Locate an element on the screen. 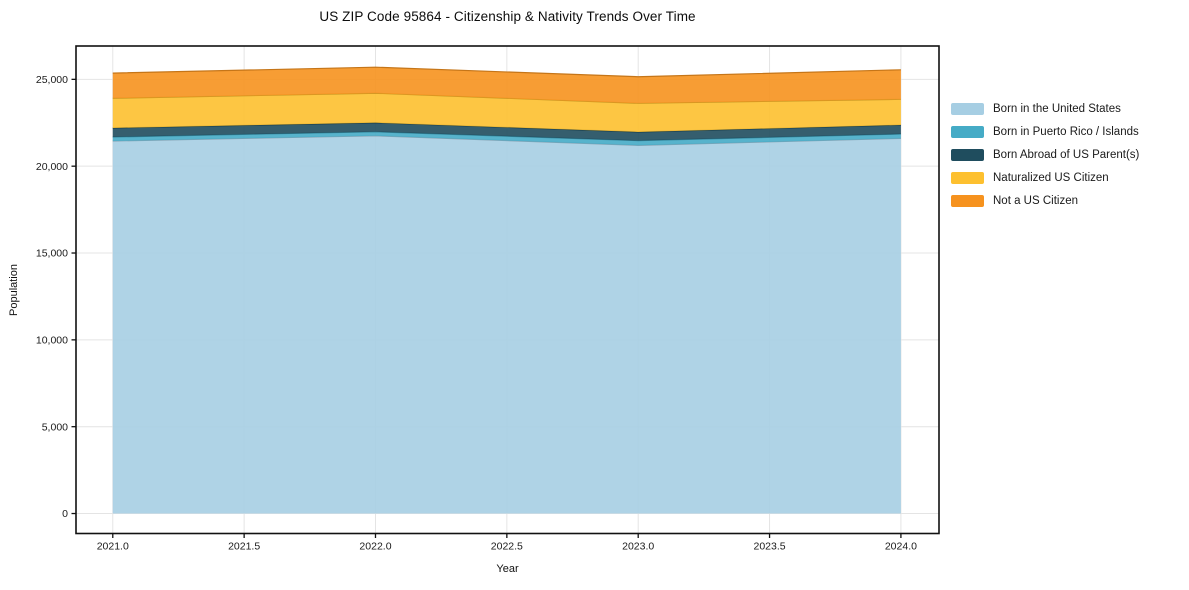  legend-item: Born Abroad of US Parent(s) is located at coordinates (1045, 154).